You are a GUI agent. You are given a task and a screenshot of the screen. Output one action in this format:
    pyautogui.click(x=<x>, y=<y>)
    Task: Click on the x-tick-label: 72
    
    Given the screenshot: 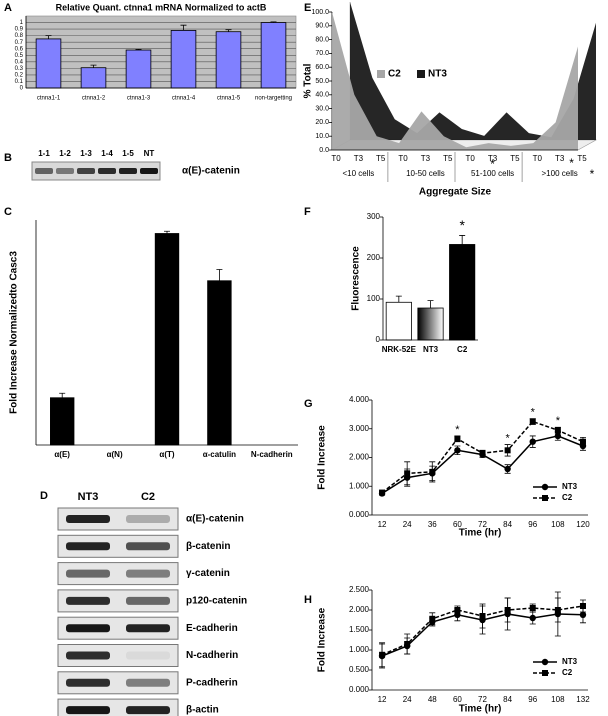 What is the action you would take?
    pyautogui.click(x=482, y=524)
    